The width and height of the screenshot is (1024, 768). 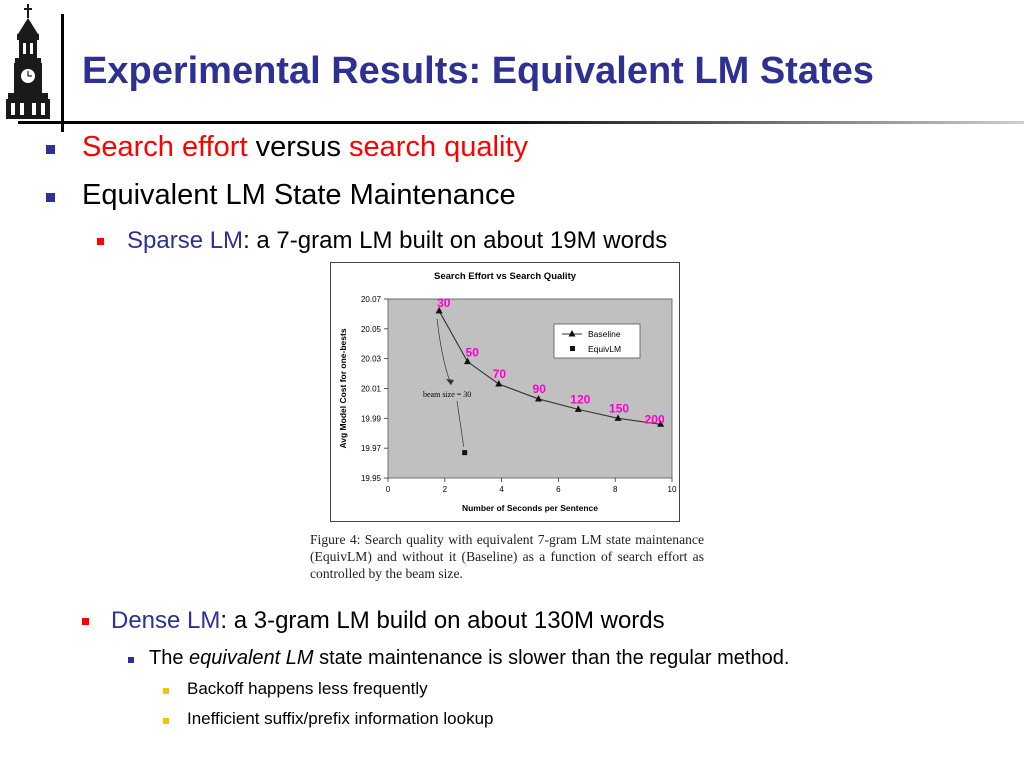 What do you see at coordinates (572, 333) in the screenshot?
I see `legend-baseline-marker` at bounding box center [572, 333].